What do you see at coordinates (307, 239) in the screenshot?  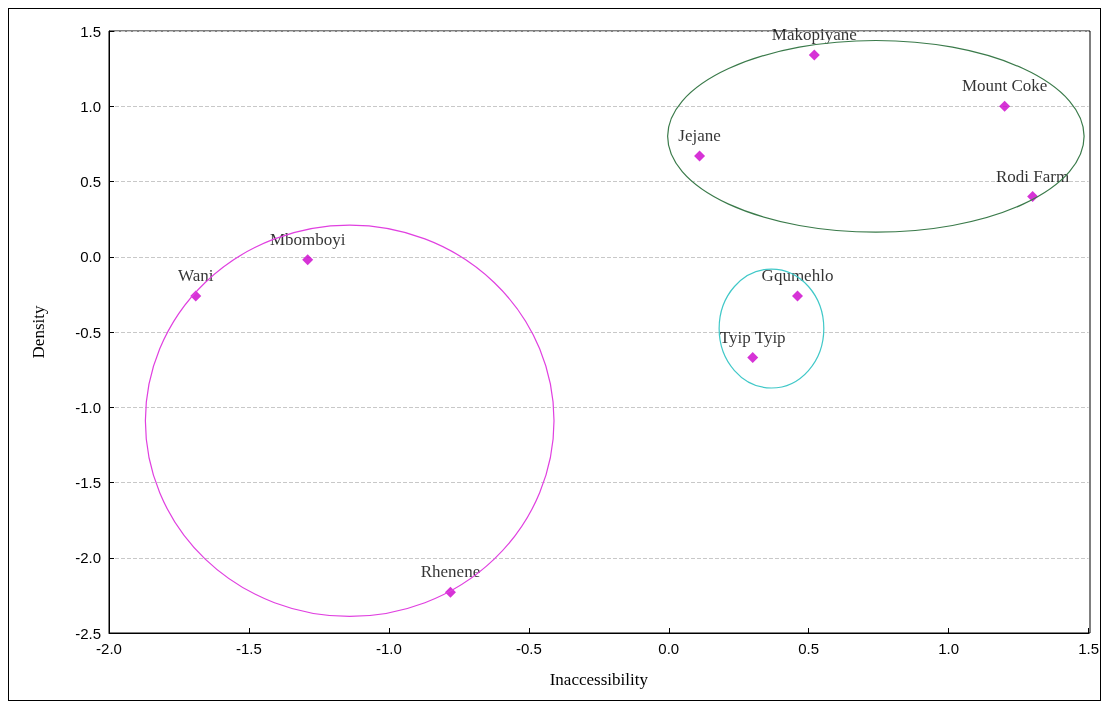 I see `annotation: Mbomboyi` at bounding box center [307, 239].